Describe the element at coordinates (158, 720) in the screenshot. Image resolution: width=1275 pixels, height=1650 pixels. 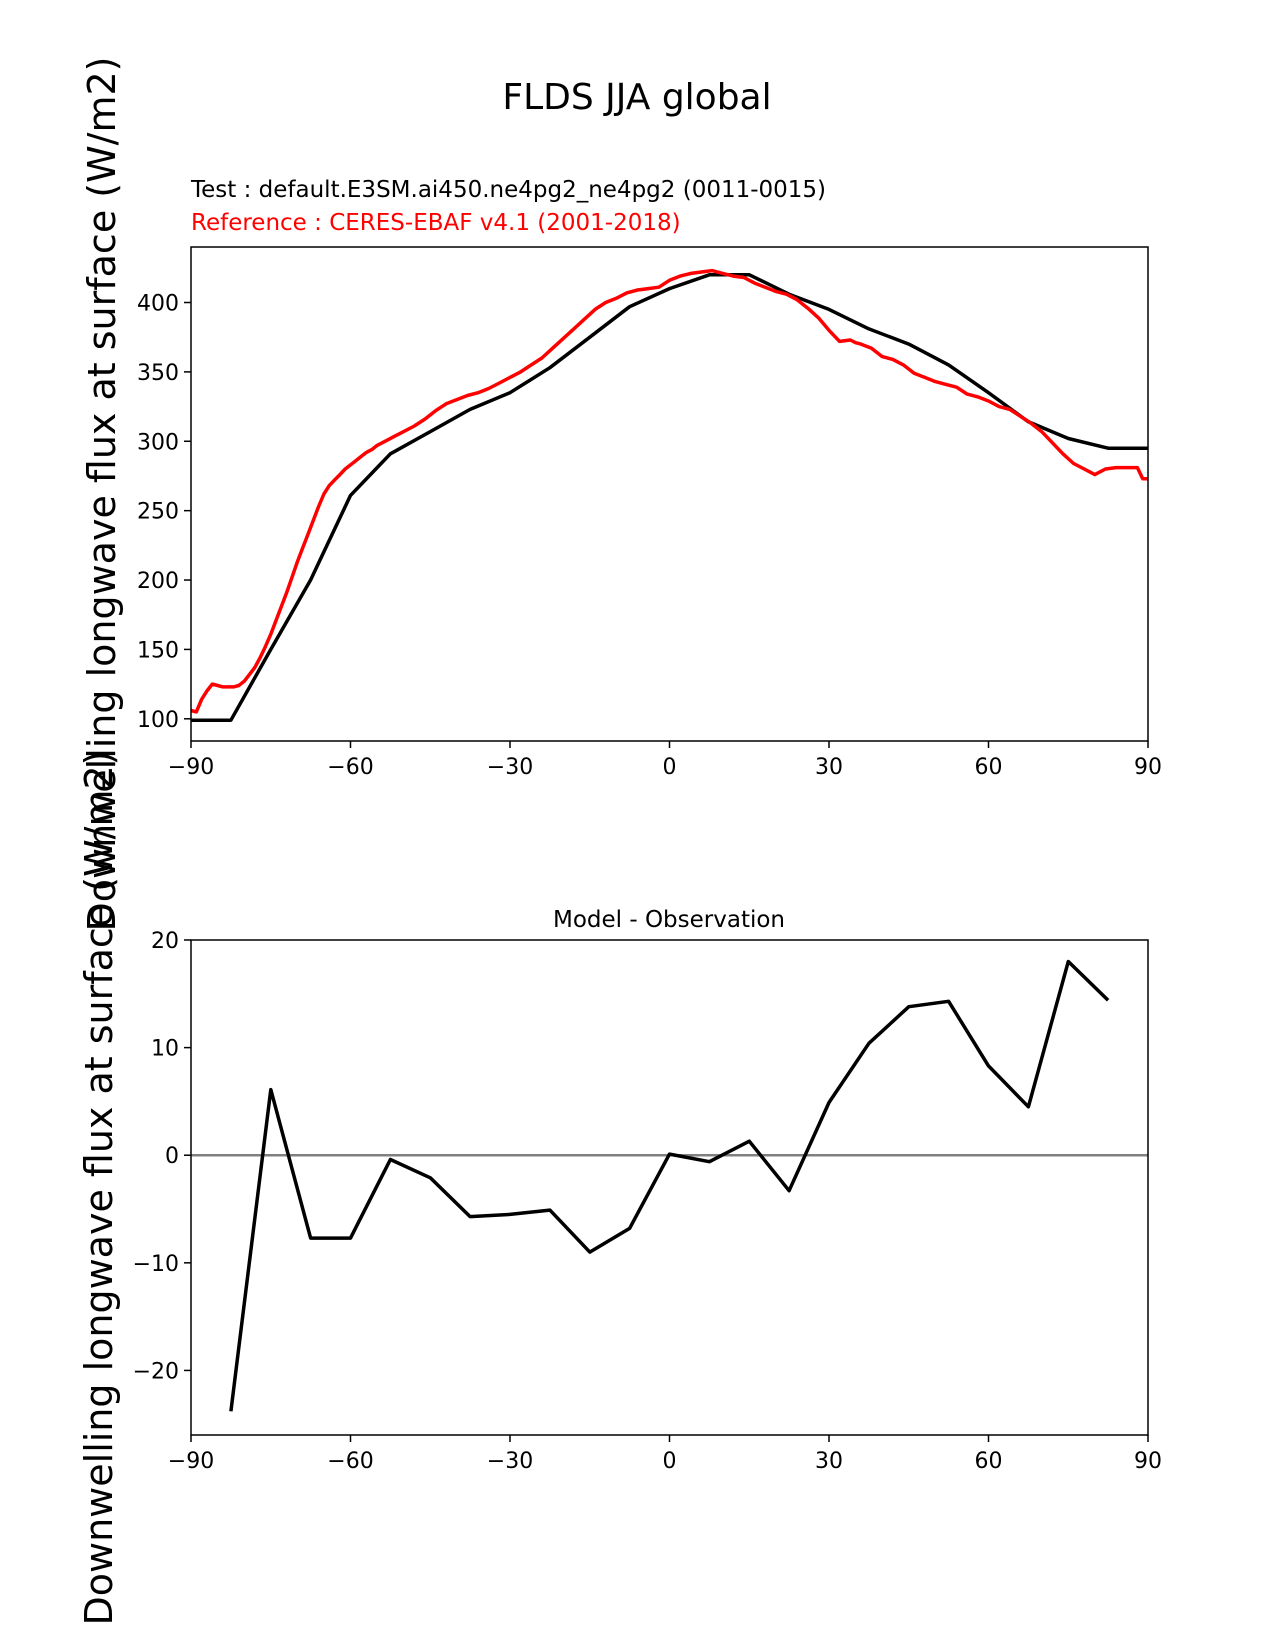
I see `top-y-tick-label: 100` at that location.